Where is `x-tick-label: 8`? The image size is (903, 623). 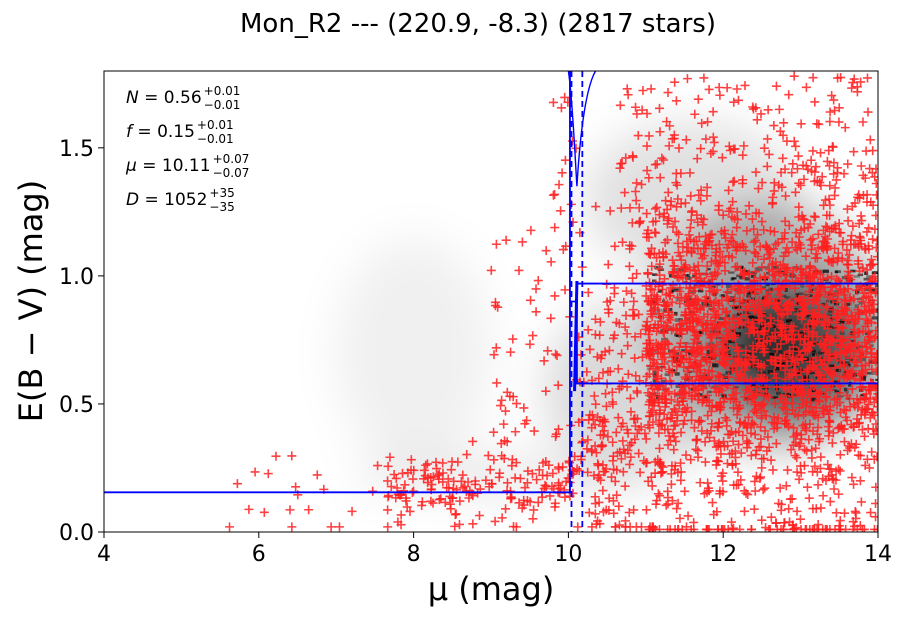 x-tick-label: 8 is located at coordinates (414, 554).